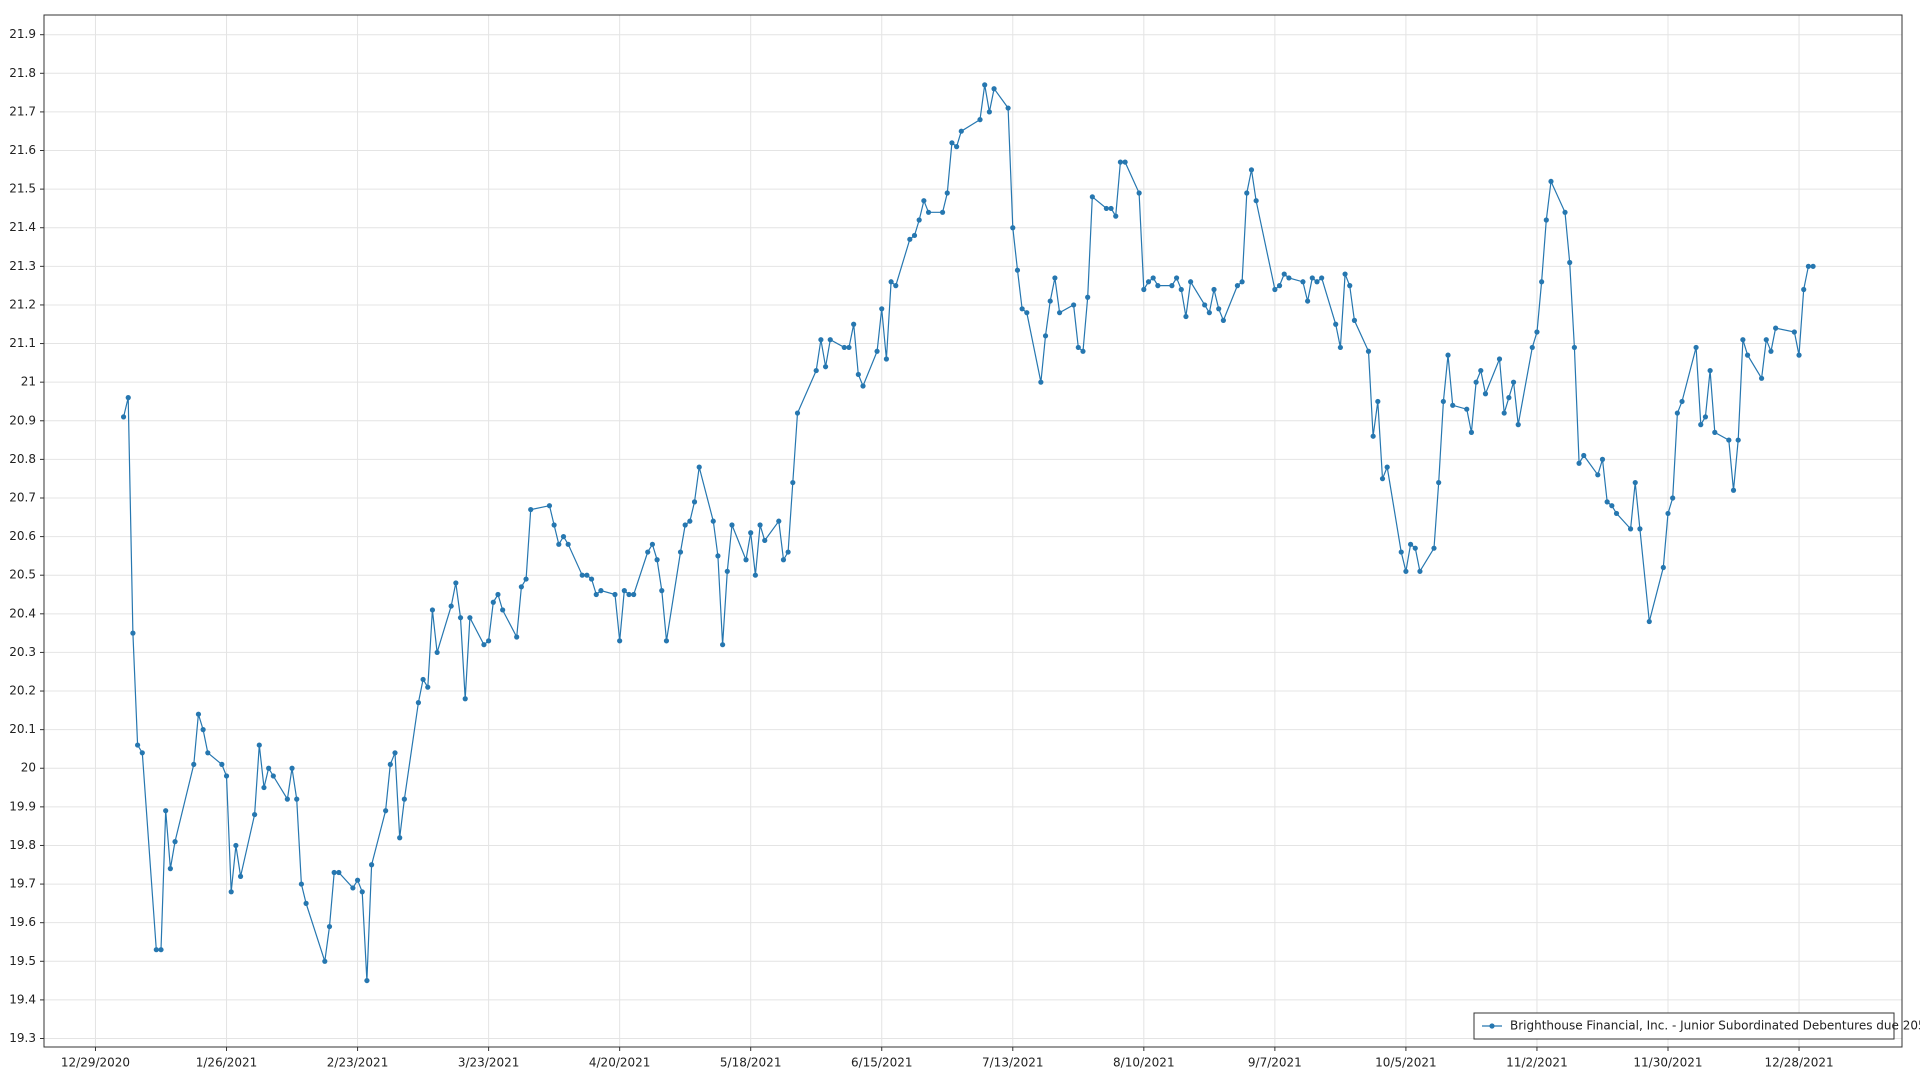 This screenshot has height=1084, width=1920. Describe the element at coordinates (22, 1038) in the screenshot. I see `y-tick-label: 19.3` at that location.